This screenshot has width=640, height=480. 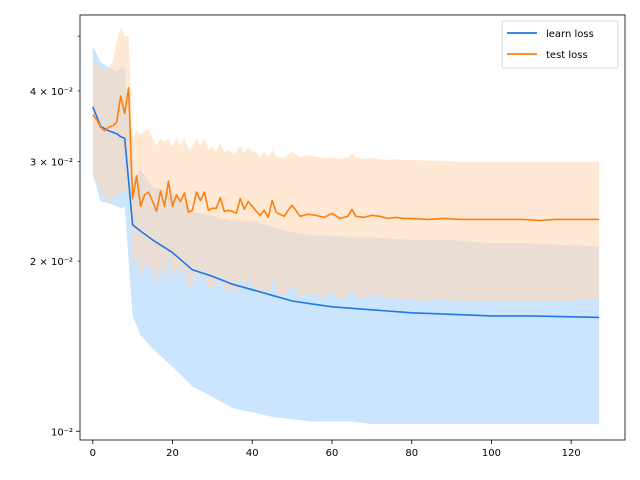 I want to click on x-tick-label: 100, so click(x=491, y=453).